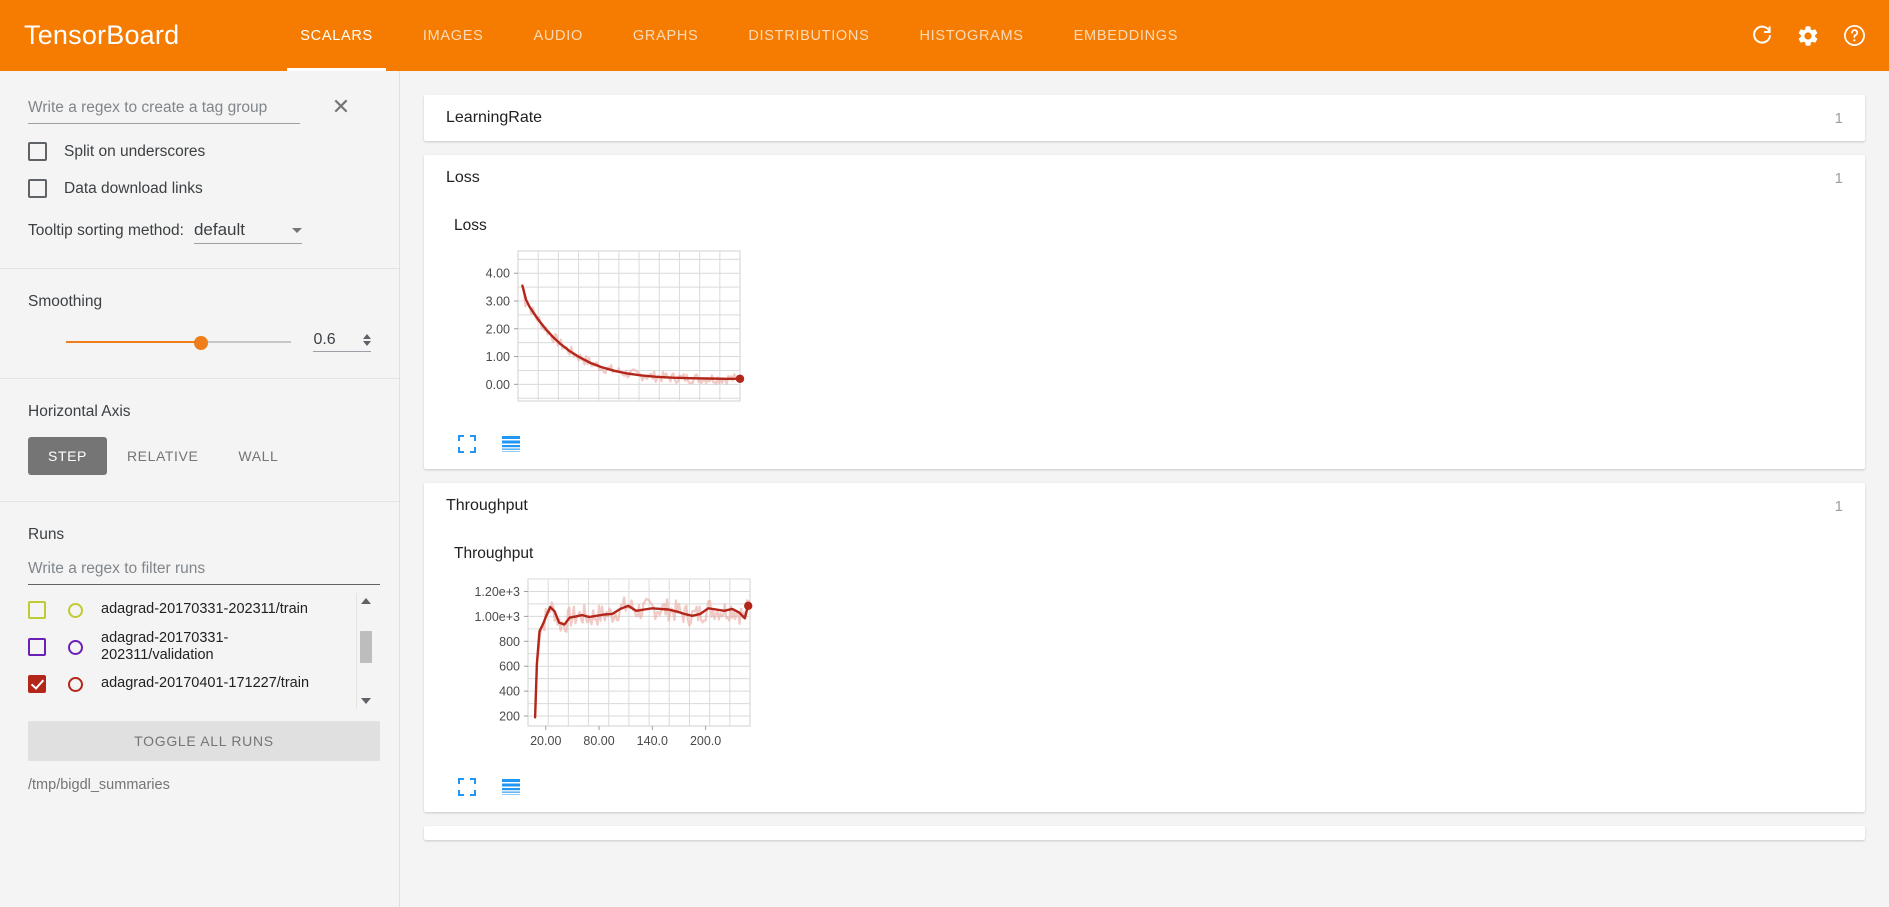 Image resolution: width=1889 pixels, height=907 pixels. I want to click on smoothing-section: Smoothing 0.6, so click(199, 323).